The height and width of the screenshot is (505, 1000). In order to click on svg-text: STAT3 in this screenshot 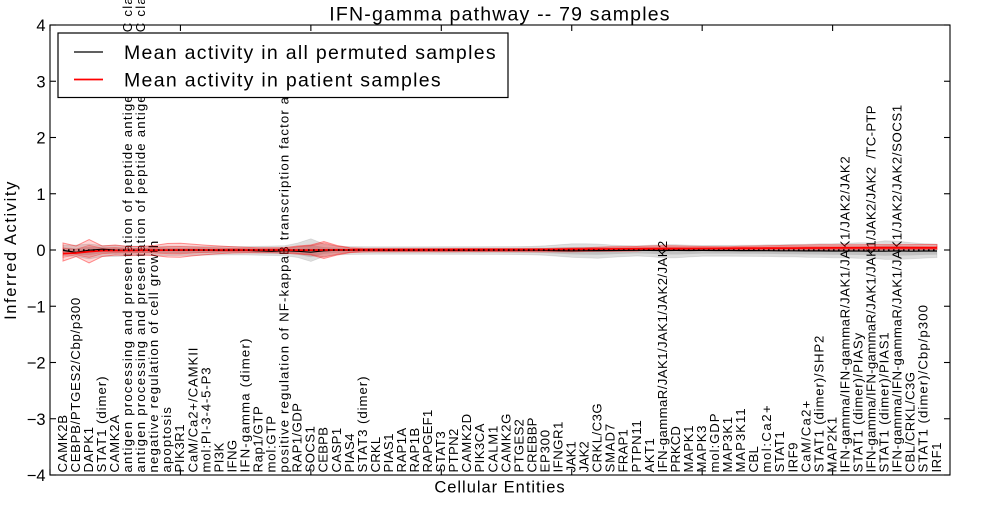, I will do `click(440, 452)`.